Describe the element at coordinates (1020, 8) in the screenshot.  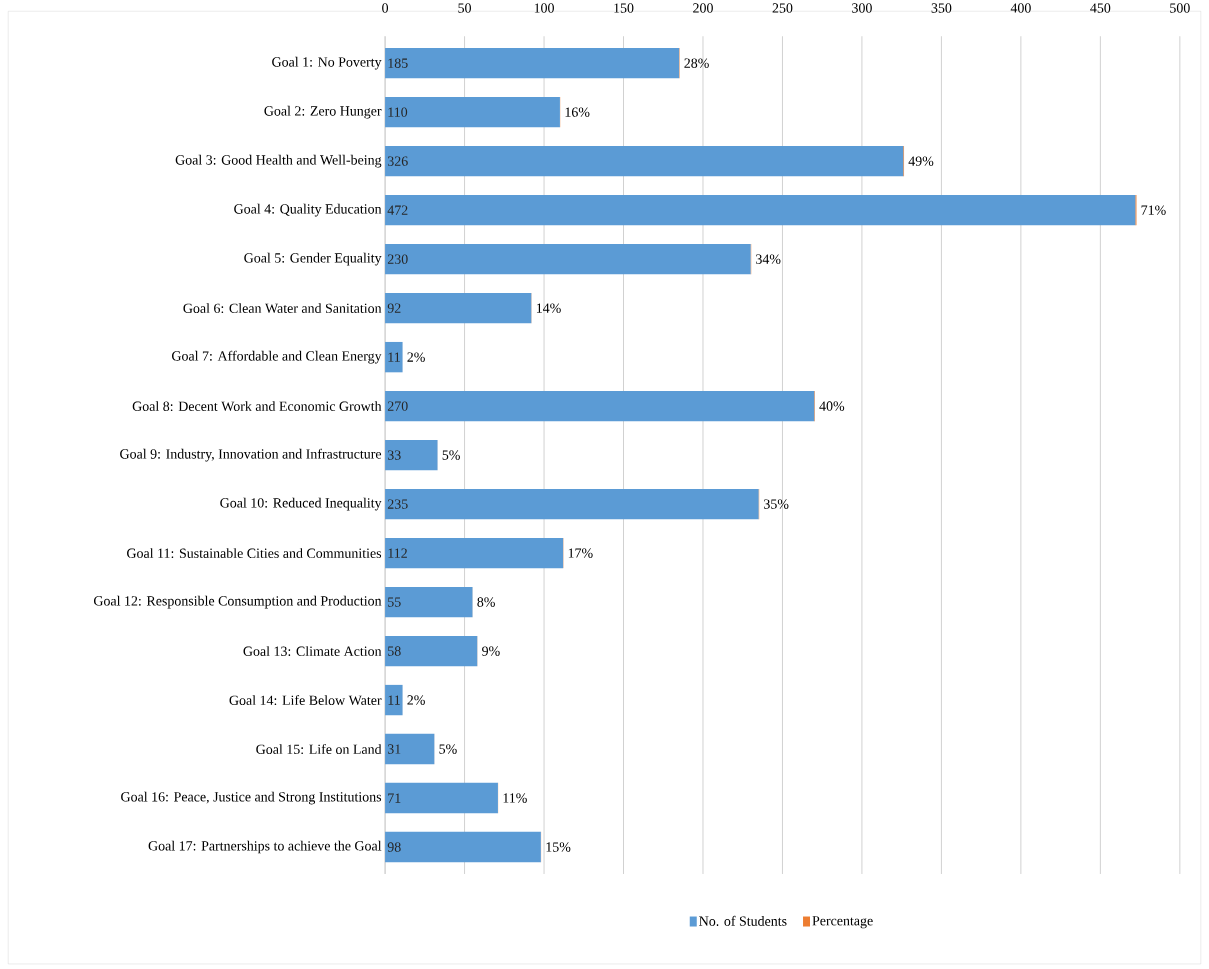
I see `x-tick-label: 400` at that location.